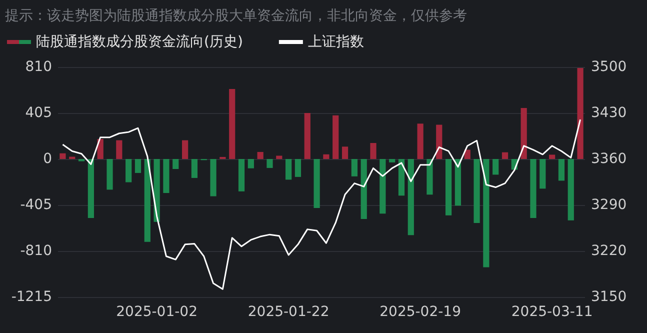  What do you see at coordinates (36, 251) in the screenshot?
I see `y-tick-label: -810` at bounding box center [36, 251].